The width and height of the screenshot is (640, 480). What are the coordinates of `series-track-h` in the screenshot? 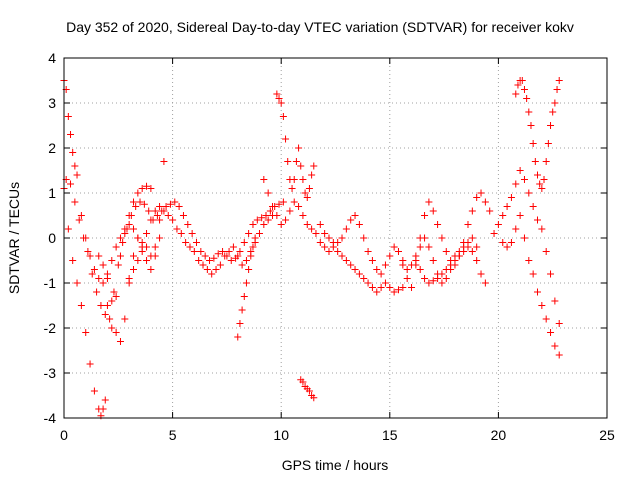 It's located at (295, 145).